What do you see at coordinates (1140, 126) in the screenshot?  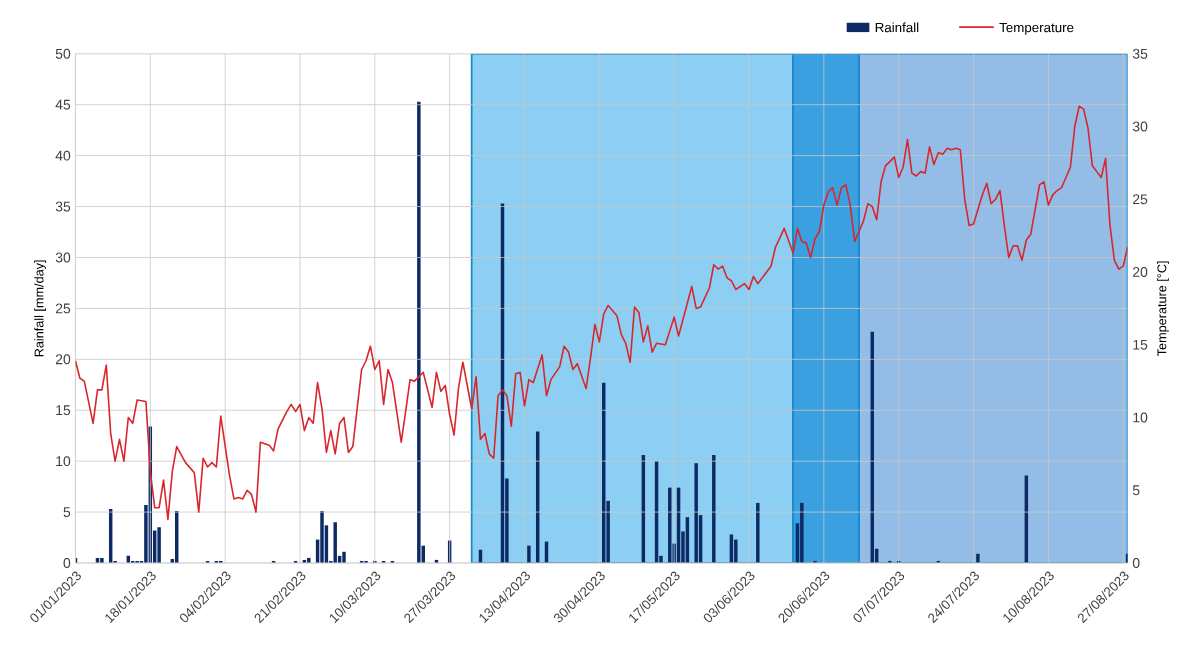 I see `y2-tick-label: 30` at bounding box center [1140, 126].